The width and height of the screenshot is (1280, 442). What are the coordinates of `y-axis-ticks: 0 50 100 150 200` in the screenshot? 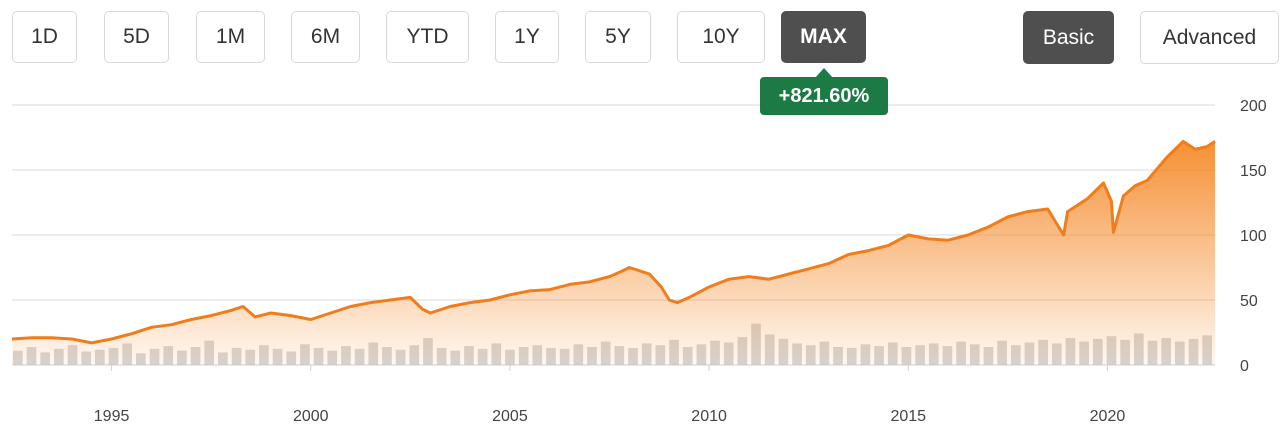 It's located at (1253, 236).